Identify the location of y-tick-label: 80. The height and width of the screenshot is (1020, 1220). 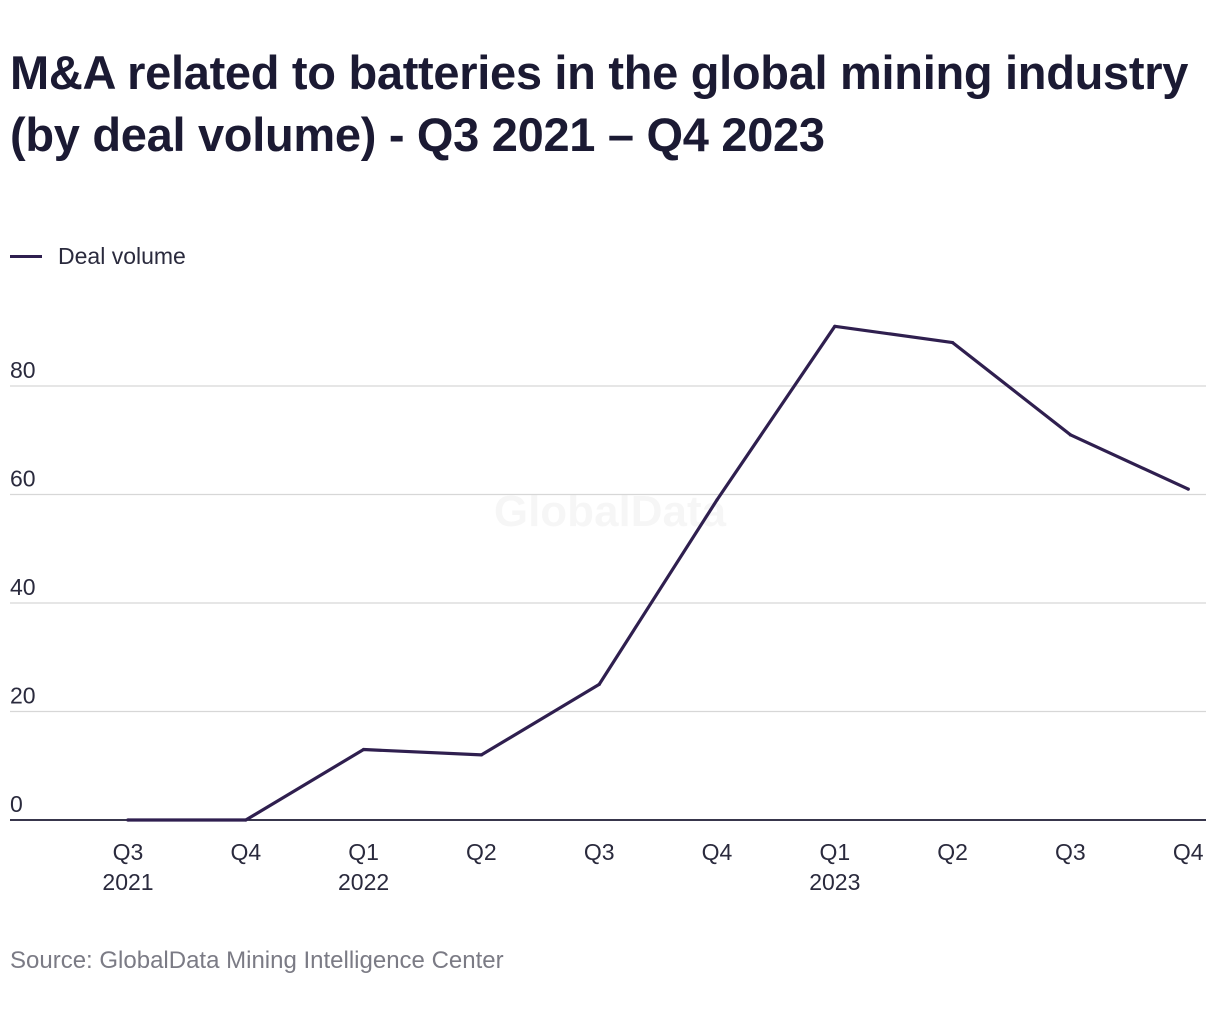
(23, 370).